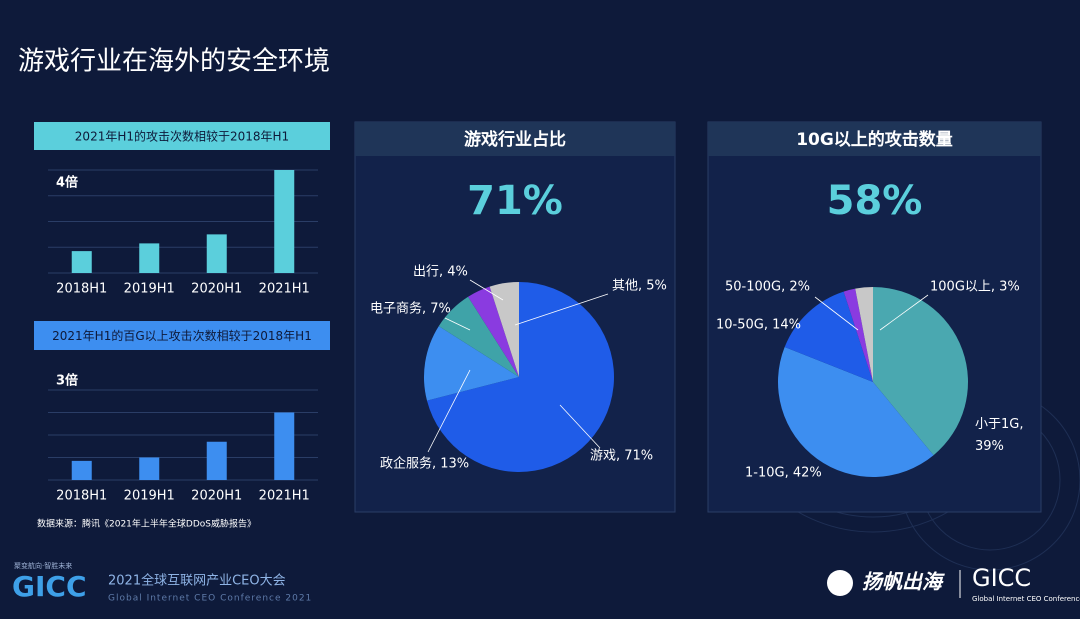  I want to click on data-label: 政企服务, 13%, so click(424, 464).